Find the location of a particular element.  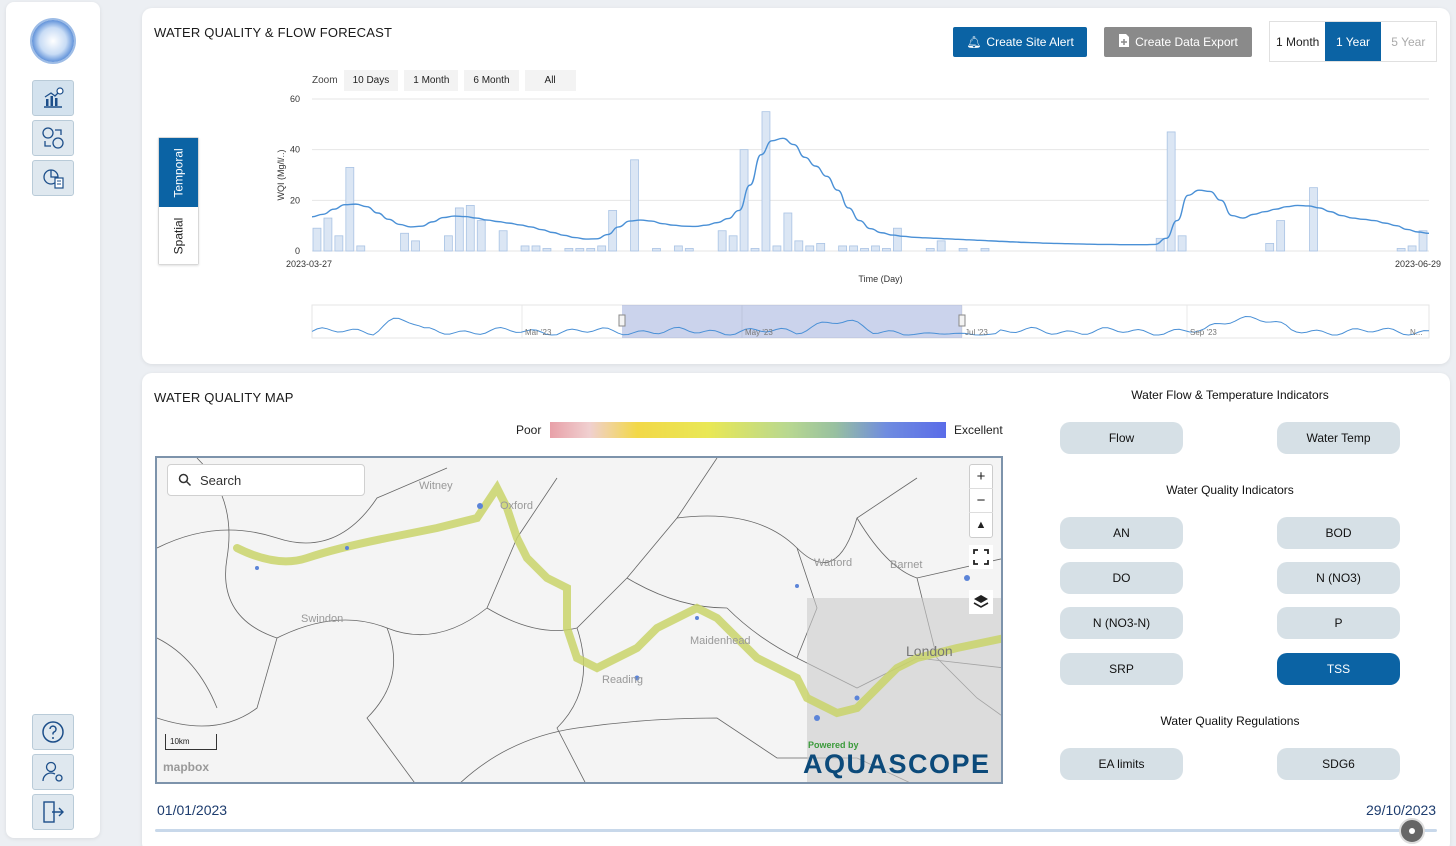

report-nav-button is located at coordinates (53, 178).